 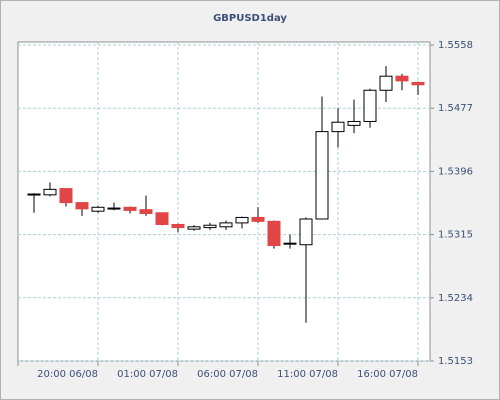 What do you see at coordinates (147, 374) in the screenshot?
I see `x-tick-label: 01:00 07/08` at bounding box center [147, 374].